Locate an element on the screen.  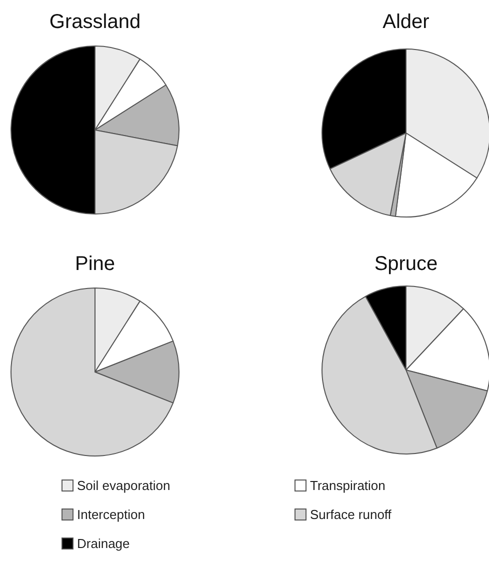
legend-label: Transpiration is located at coordinates (348, 485).